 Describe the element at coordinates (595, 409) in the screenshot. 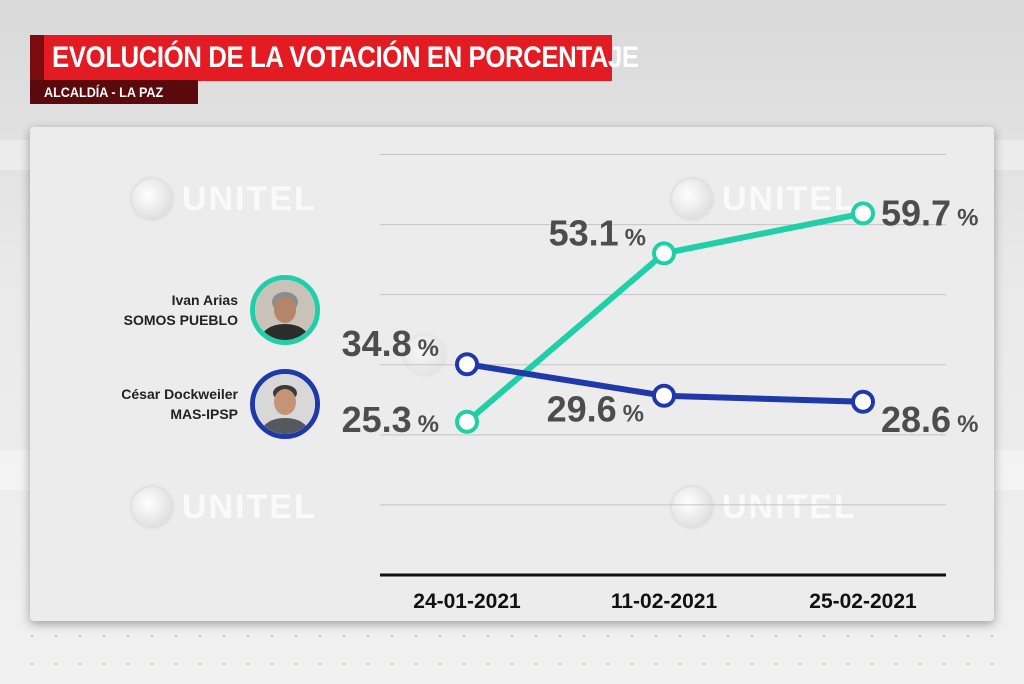

I see `data-label: 29.6%` at that location.